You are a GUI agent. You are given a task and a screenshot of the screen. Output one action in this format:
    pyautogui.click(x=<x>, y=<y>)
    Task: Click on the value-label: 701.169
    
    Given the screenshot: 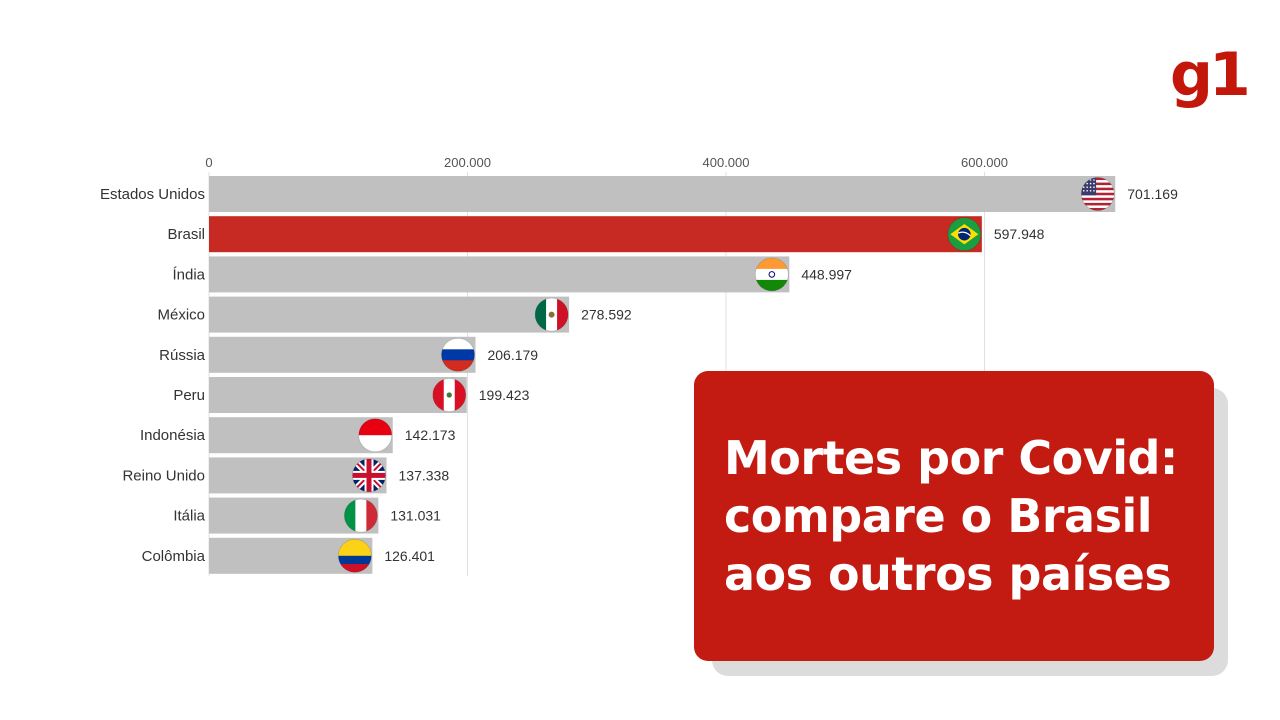 What is the action you would take?
    pyautogui.click(x=1152, y=194)
    